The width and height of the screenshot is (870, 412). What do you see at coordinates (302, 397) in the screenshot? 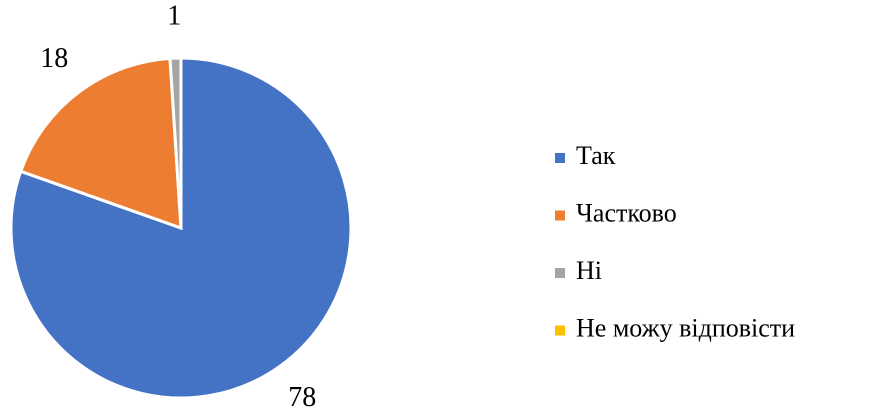
I see `data-label: 78` at bounding box center [302, 397].